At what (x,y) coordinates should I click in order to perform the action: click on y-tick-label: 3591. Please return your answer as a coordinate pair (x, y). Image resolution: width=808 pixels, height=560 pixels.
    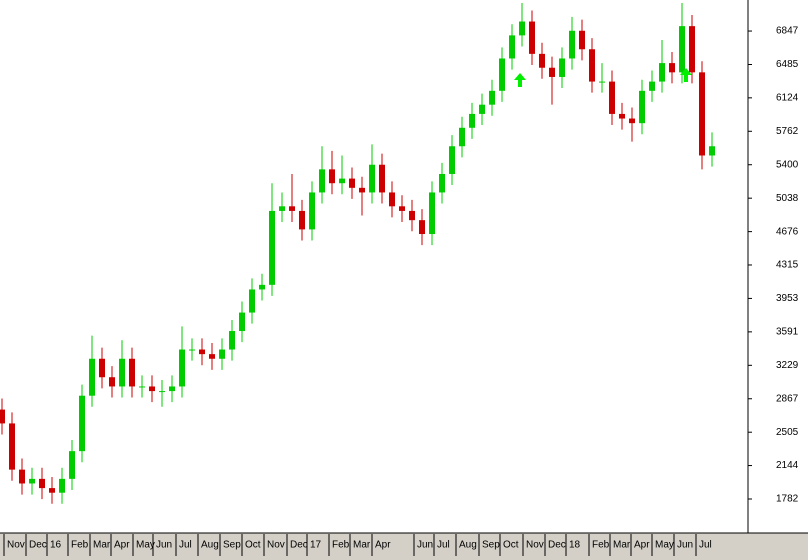
    Looking at the image, I should click on (787, 332).